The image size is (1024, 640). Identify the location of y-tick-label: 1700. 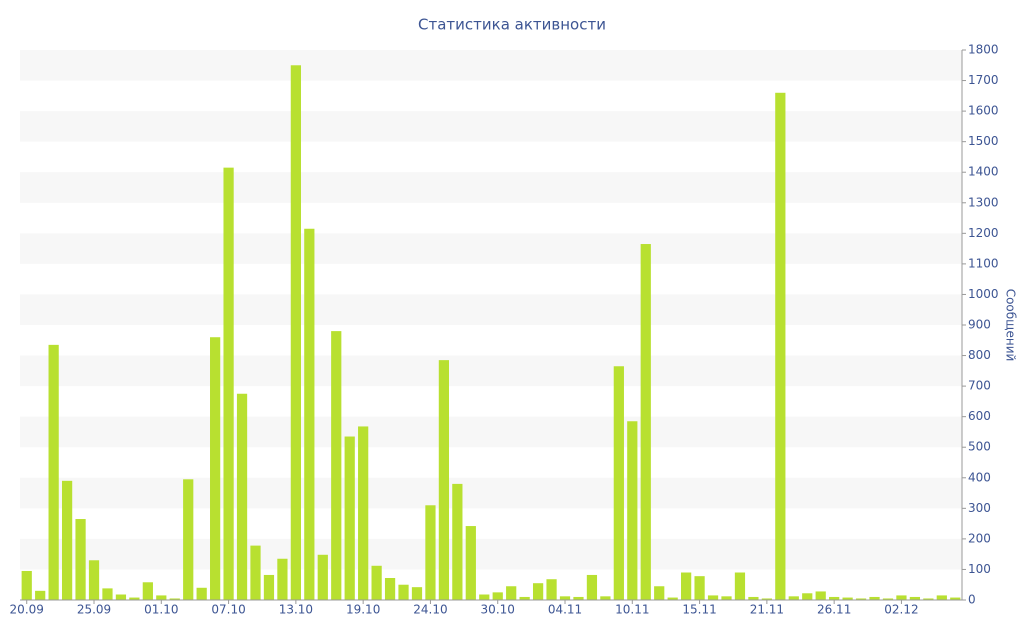
(983, 80).